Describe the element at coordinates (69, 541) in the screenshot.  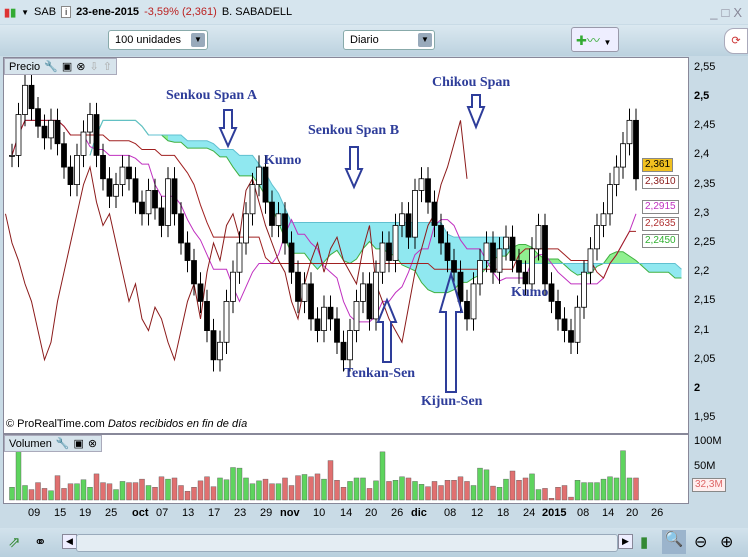
I see `scroll-left-button: ◀` at that location.